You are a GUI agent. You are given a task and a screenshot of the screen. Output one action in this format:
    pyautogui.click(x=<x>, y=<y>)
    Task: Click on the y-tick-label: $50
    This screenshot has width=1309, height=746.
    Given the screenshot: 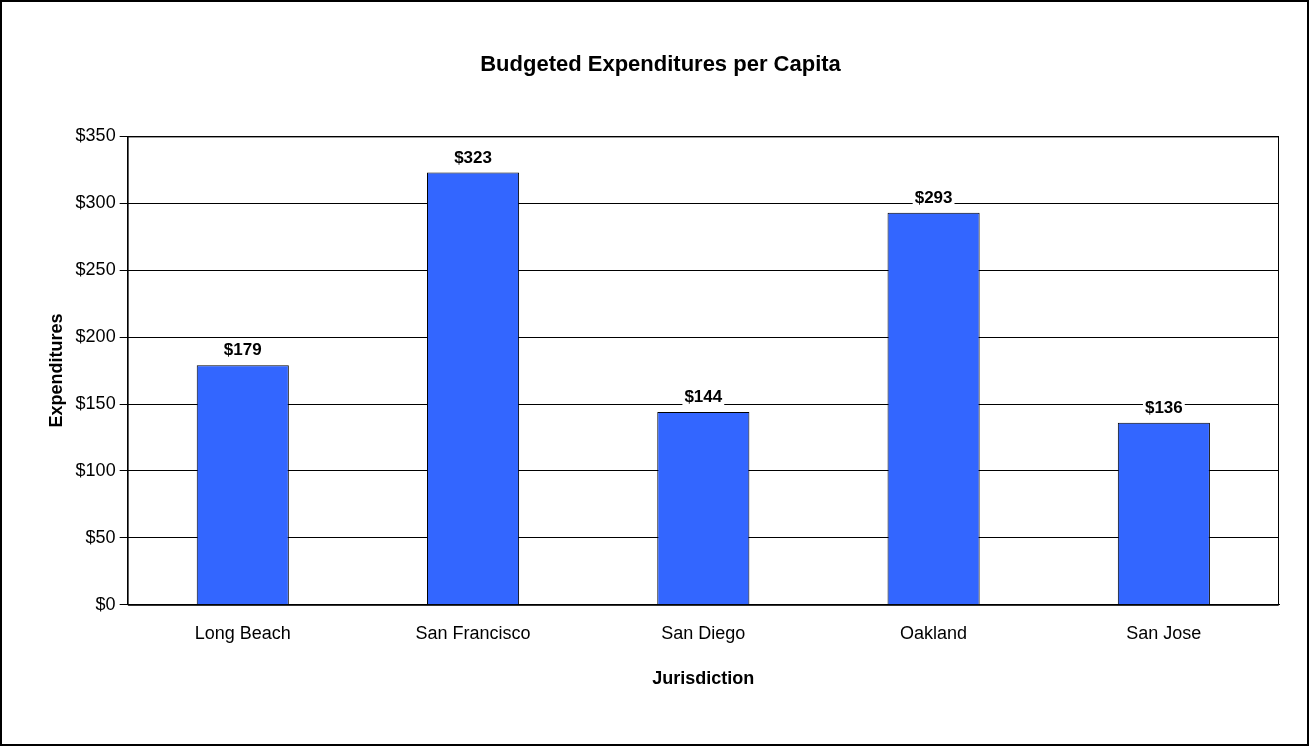 What is the action you would take?
    pyautogui.click(x=100, y=536)
    